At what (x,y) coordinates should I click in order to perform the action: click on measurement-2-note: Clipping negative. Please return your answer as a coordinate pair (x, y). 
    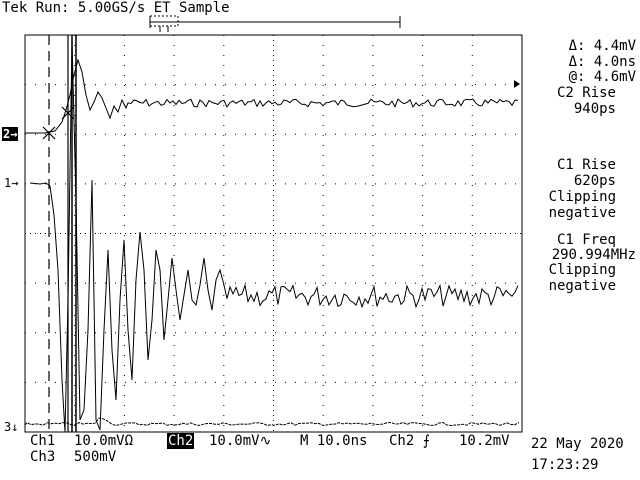
    Looking at the image, I should click on (582, 205).